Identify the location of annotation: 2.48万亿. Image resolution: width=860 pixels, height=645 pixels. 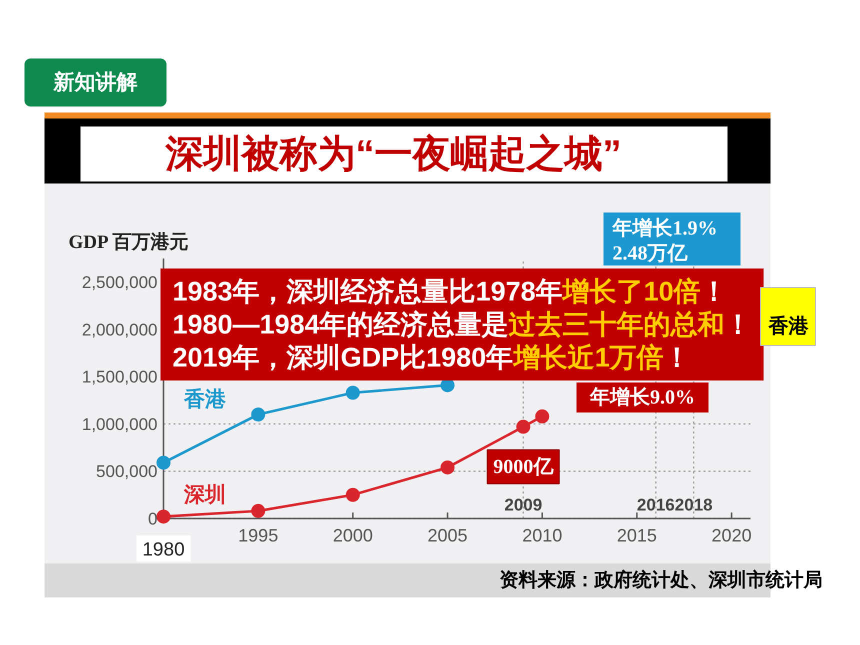
(650, 253).